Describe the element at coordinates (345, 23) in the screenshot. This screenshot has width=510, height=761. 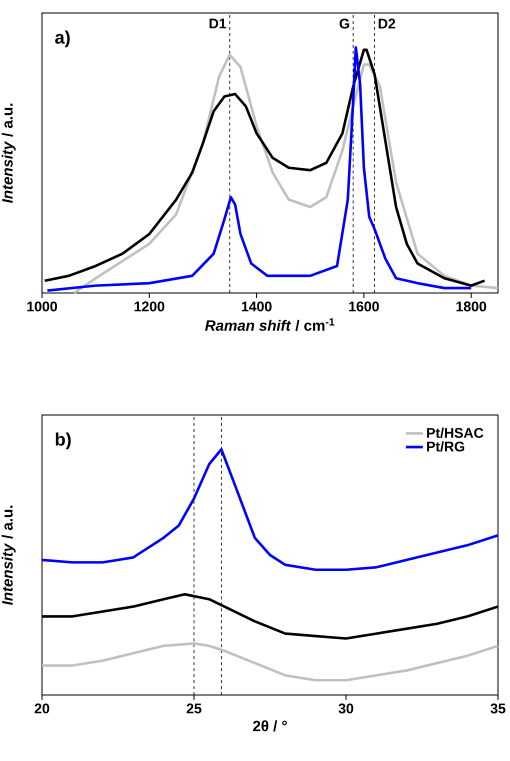
I see `ref-line-label: G` at that location.